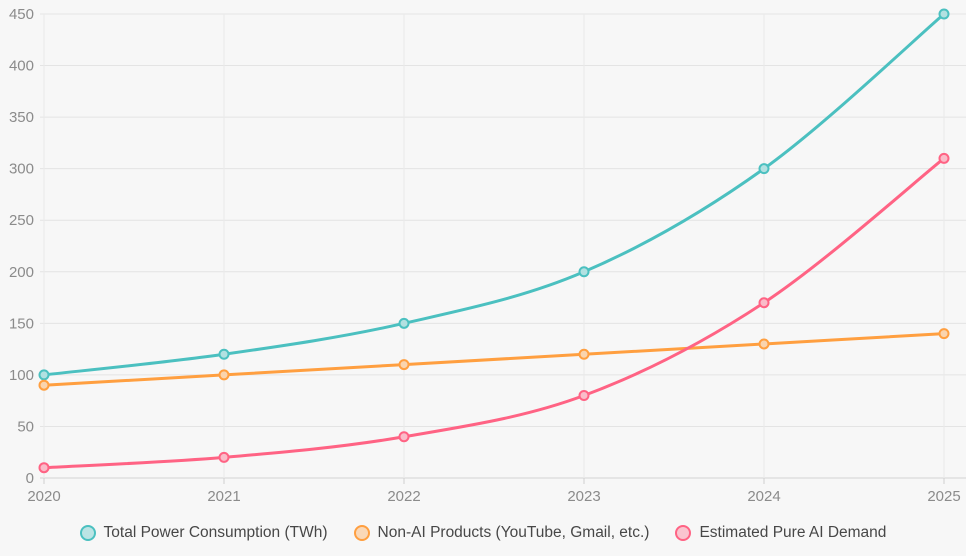 The image size is (966, 556). What do you see at coordinates (21, 66) in the screenshot?
I see `y-axis-label: 400` at bounding box center [21, 66].